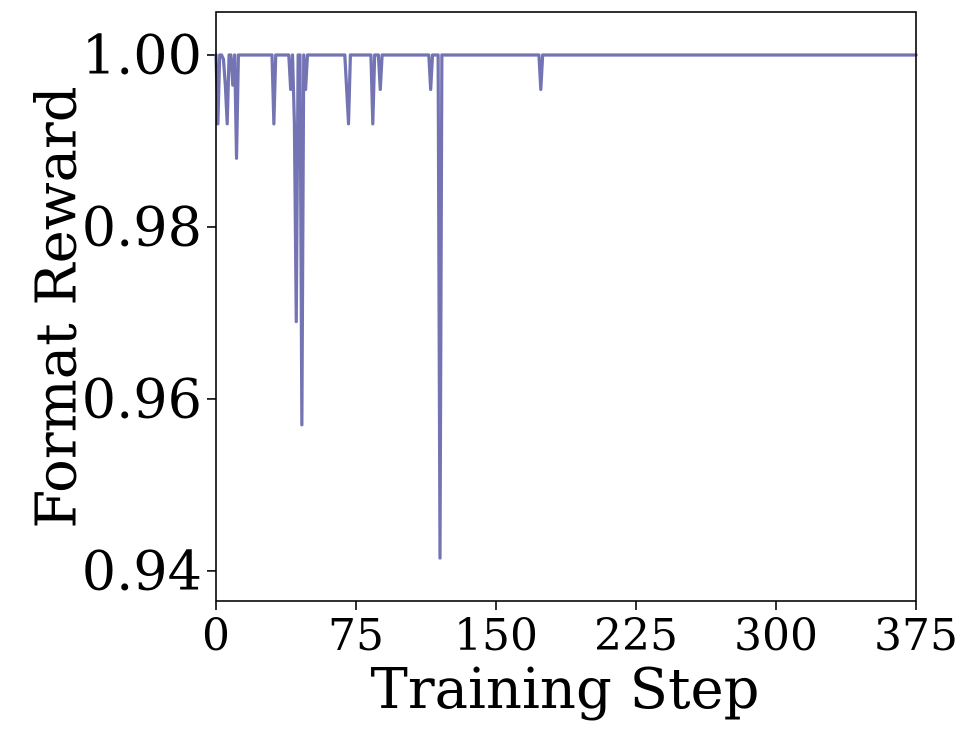 This screenshot has height=735, width=976. What do you see at coordinates (496, 635) in the screenshot?
I see `x-tick-label: 150` at bounding box center [496, 635].